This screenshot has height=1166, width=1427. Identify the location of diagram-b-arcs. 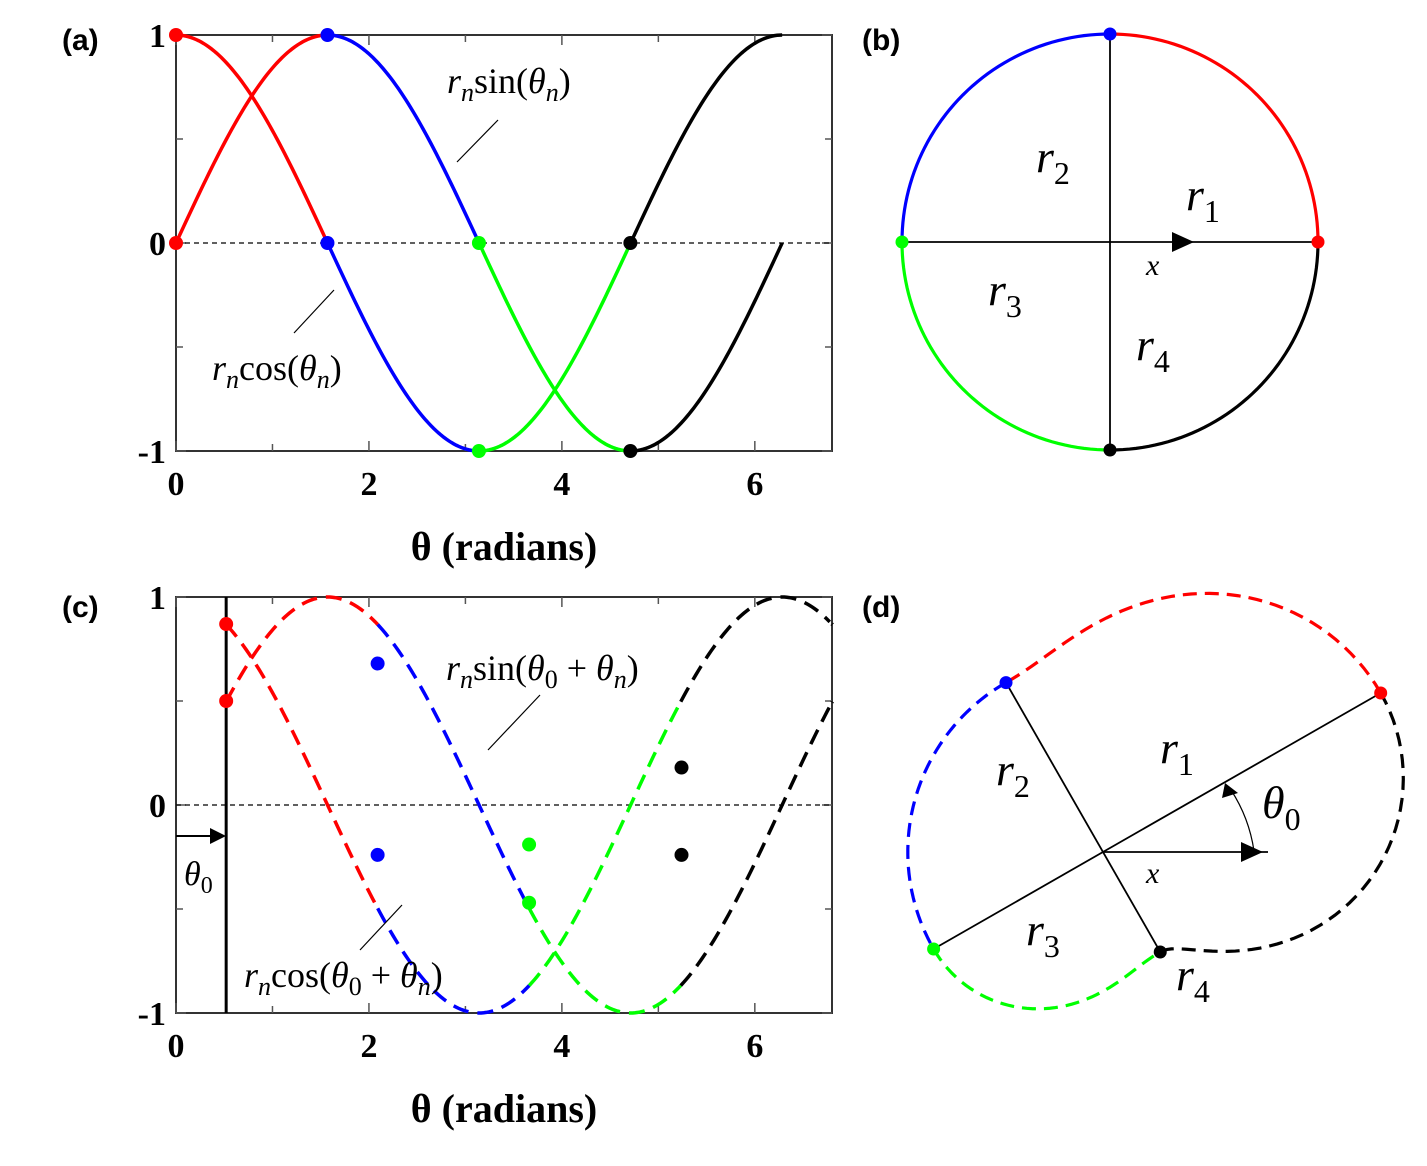
(1110, 242).